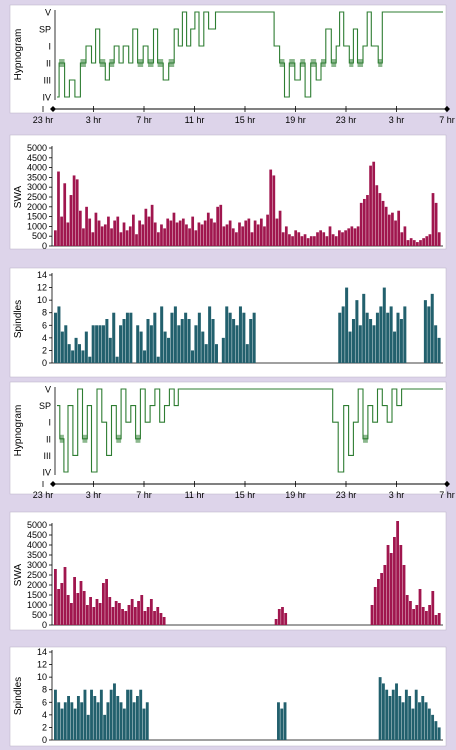 The image size is (456, 750). What do you see at coordinates (18, 431) in the screenshot?
I see `y-axis-label: Hypnogram` at bounding box center [18, 431].